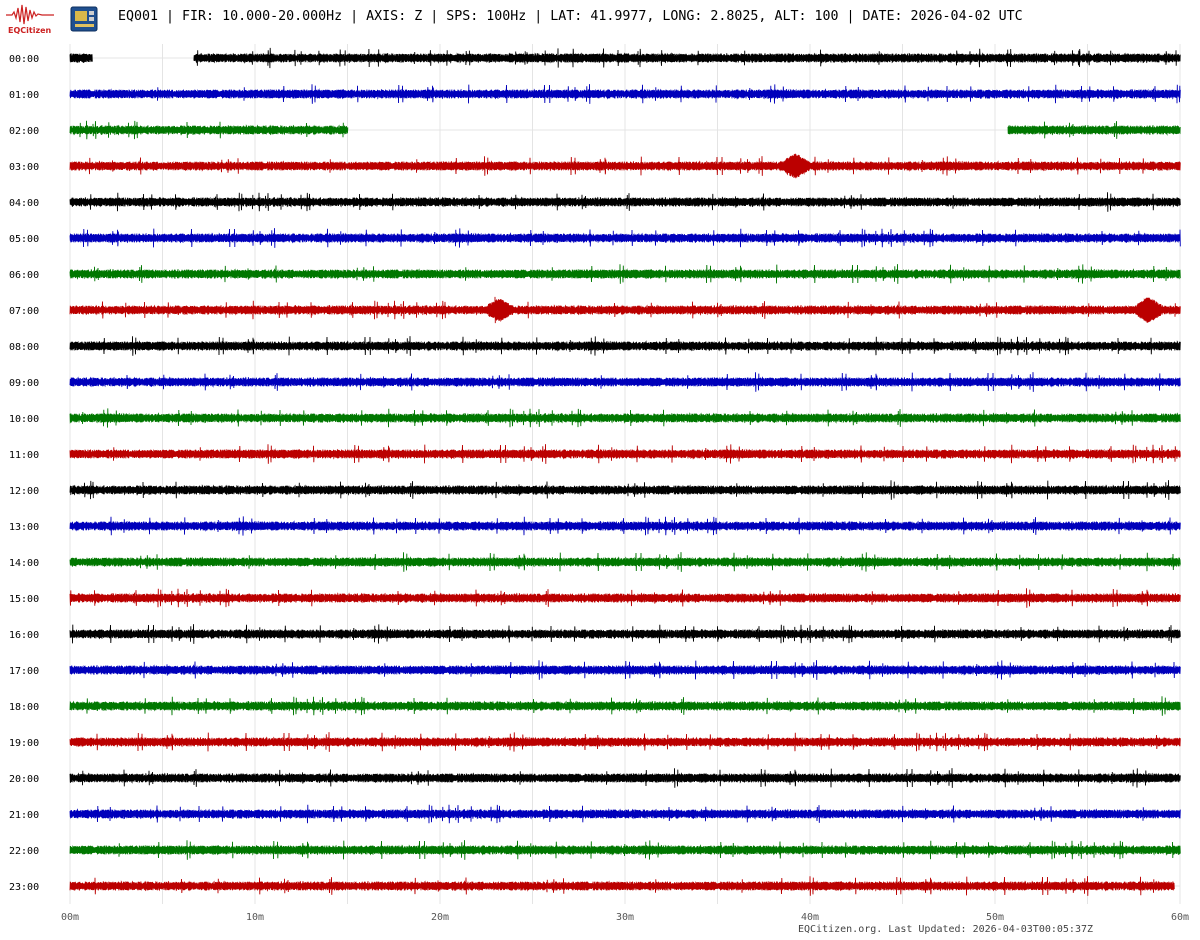  Describe the element at coordinates (24, 671) in the screenshot. I see `hour-label: 17:00` at that location.